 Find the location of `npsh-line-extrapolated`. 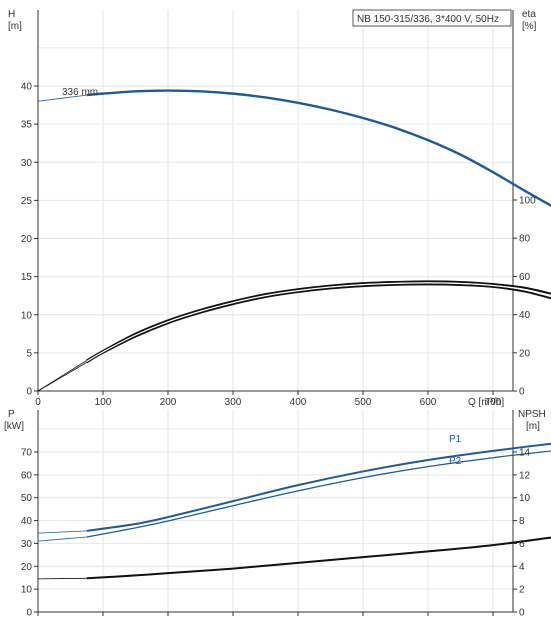

npsh-line-extrapolated is located at coordinates (62, 578).